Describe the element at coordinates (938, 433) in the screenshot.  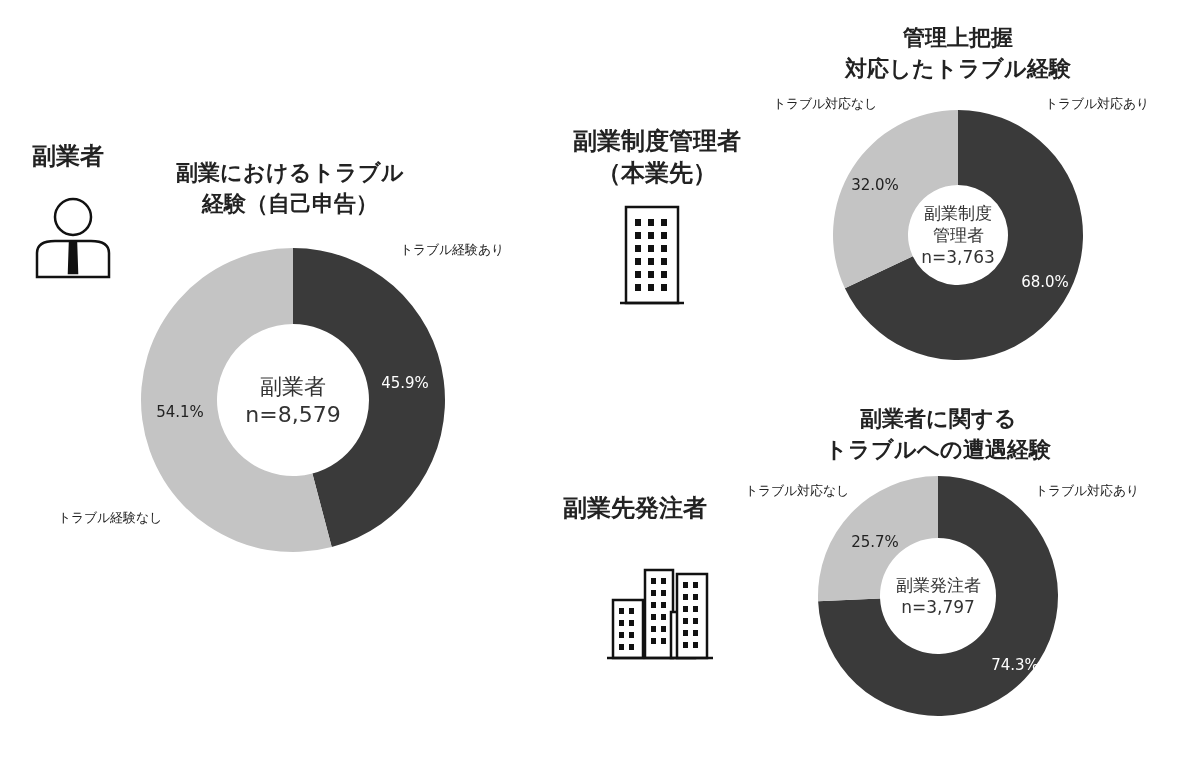
I see `chart-title: 副業者に関するトラブルへの遭遇経験` at that location.